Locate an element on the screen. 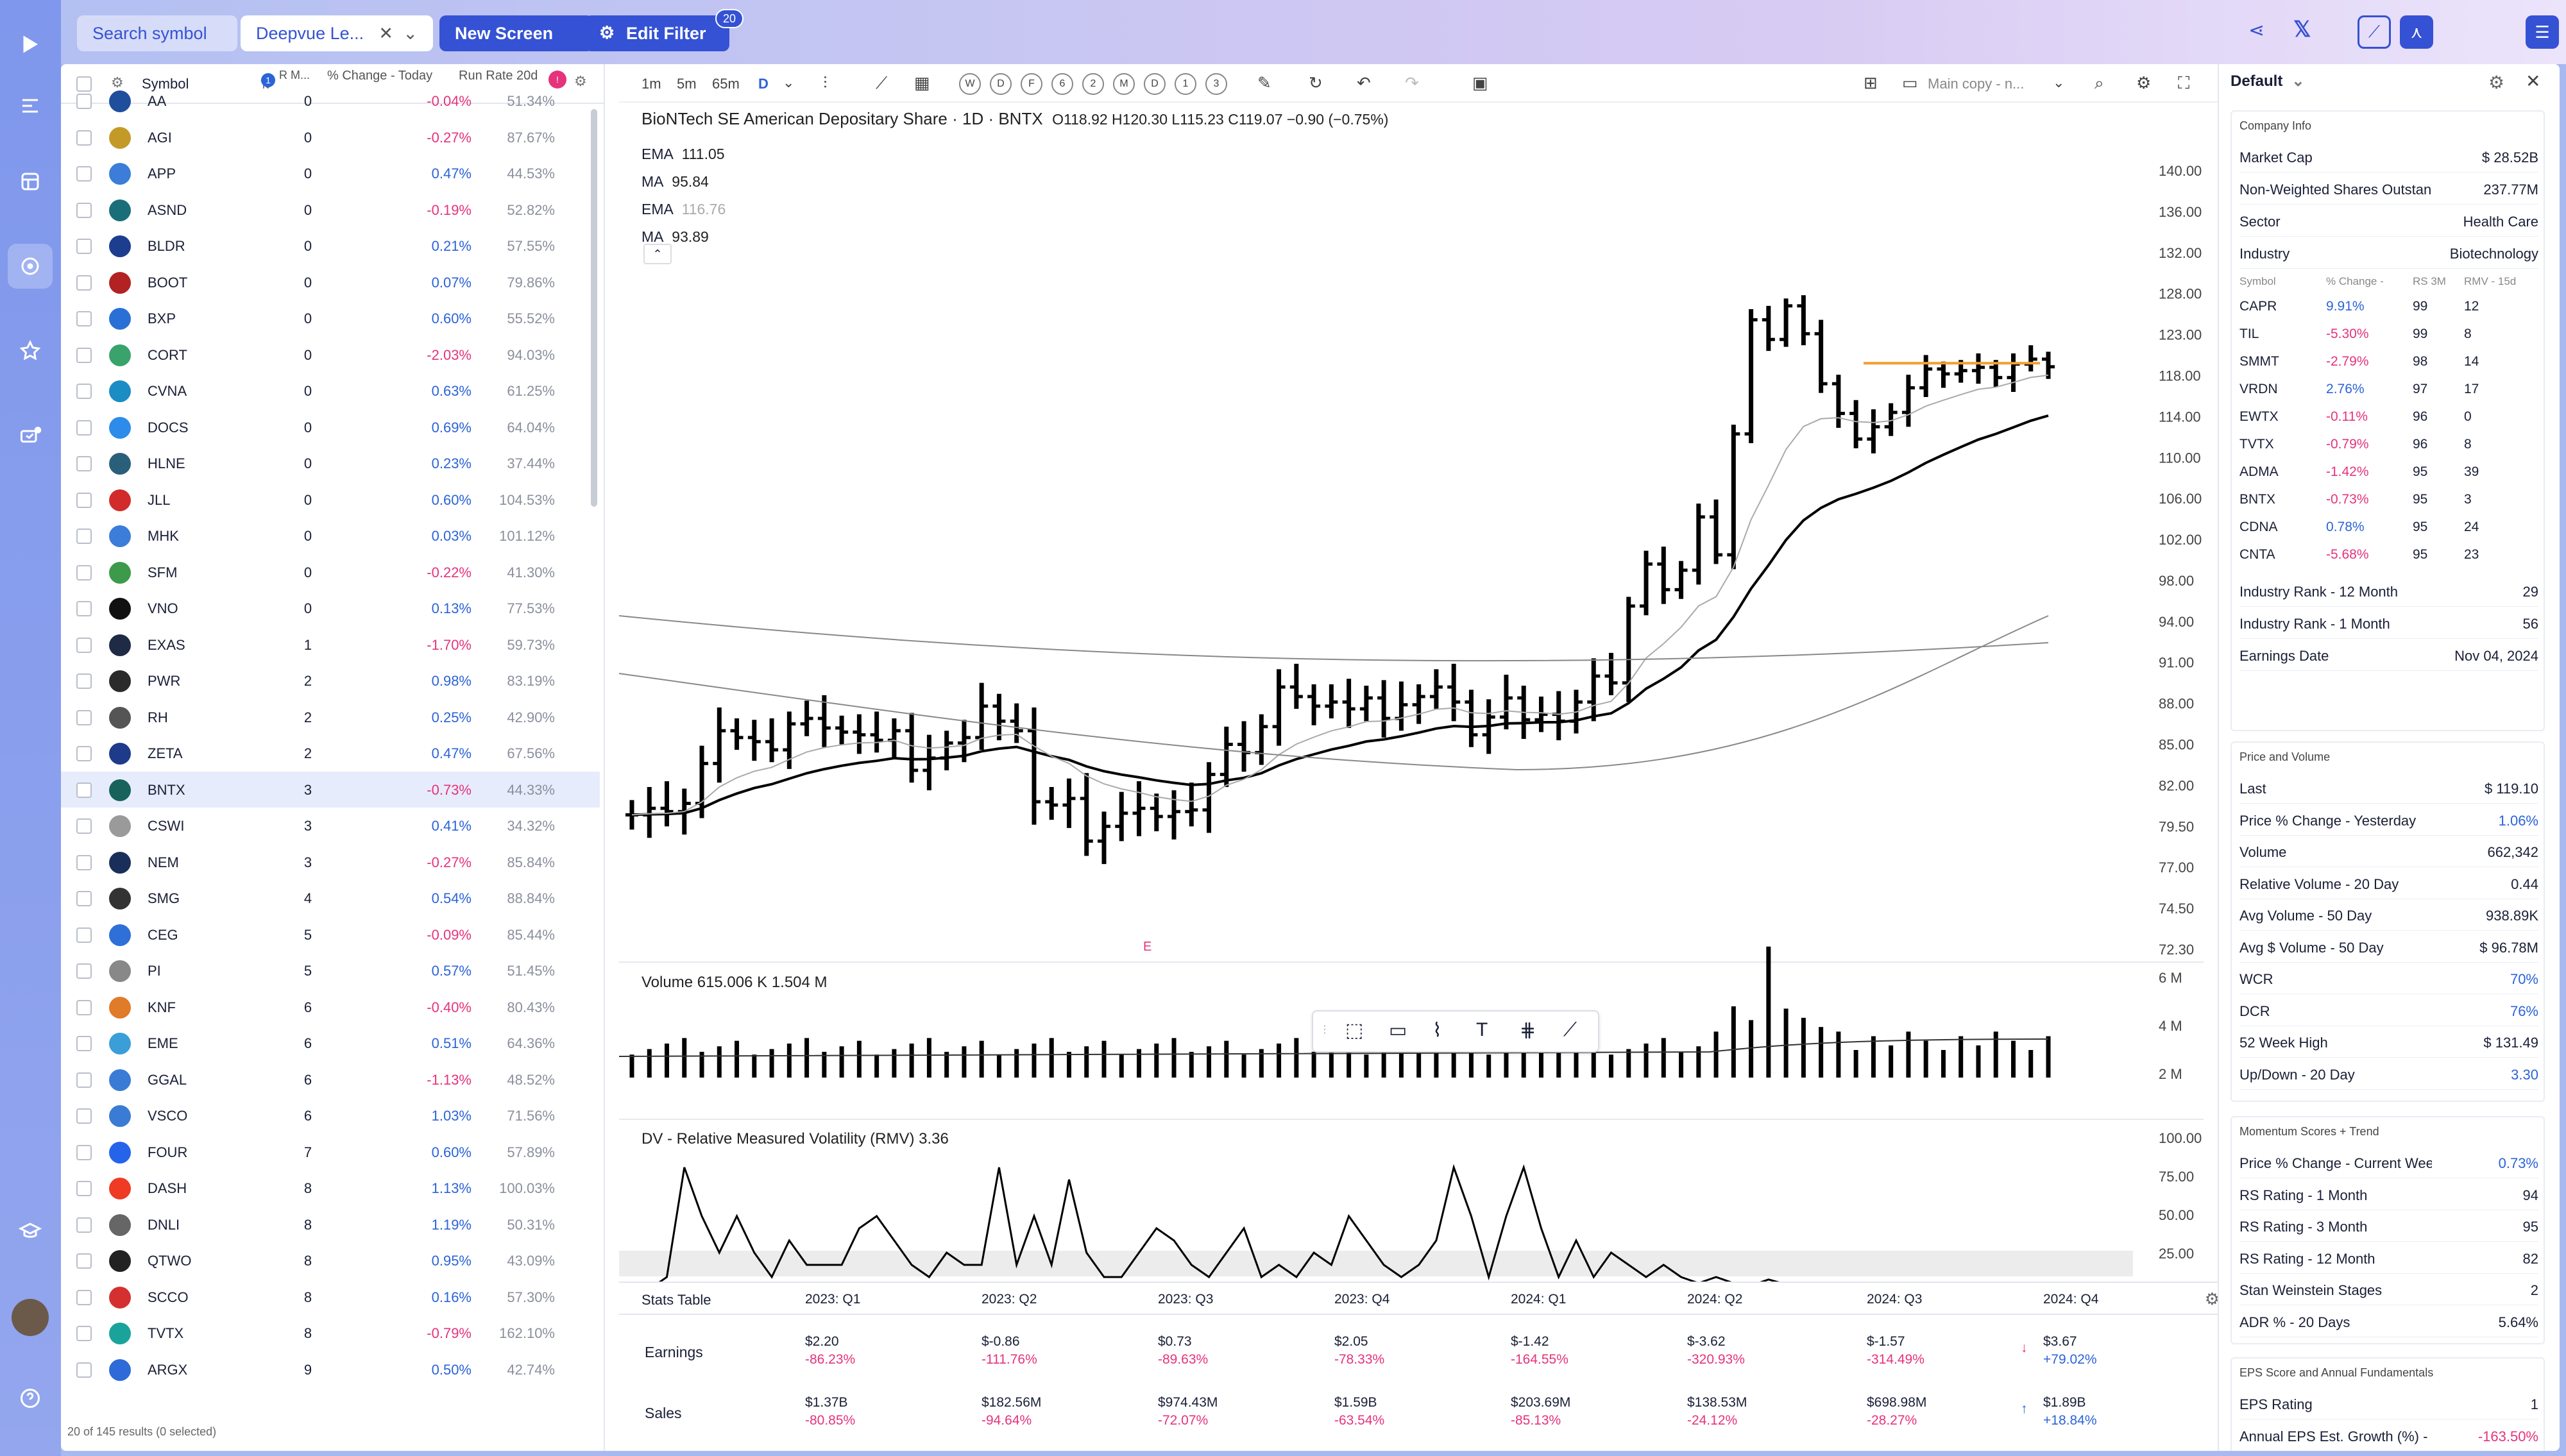  kv-row: Earnings Date Nov 04, 2024 is located at coordinates (2388, 655).